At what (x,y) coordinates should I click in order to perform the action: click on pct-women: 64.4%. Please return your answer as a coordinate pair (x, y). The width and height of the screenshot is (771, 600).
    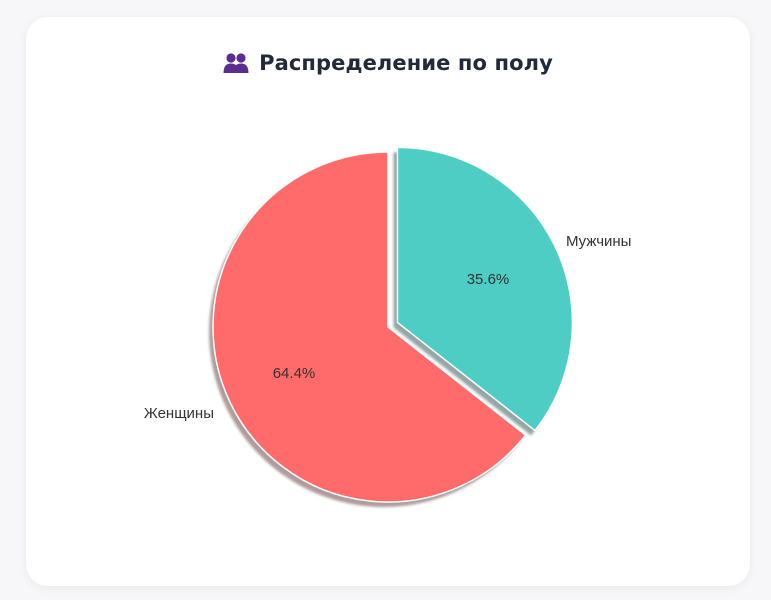
    Looking at the image, I should click on (294, 373).